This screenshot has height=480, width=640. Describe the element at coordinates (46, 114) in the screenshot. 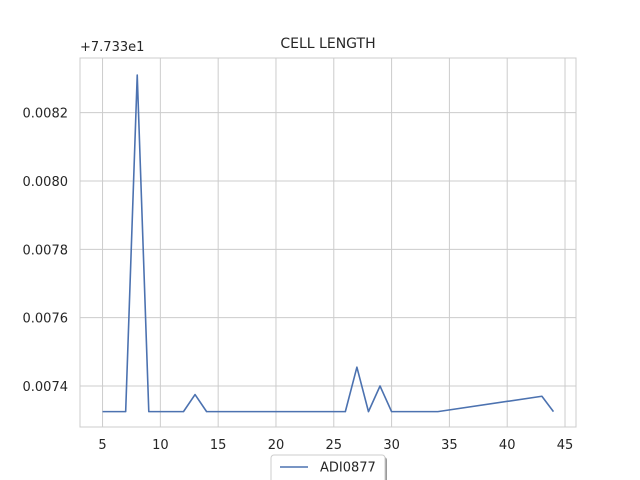

I see `y-tick-label: 0.0082` at that location.